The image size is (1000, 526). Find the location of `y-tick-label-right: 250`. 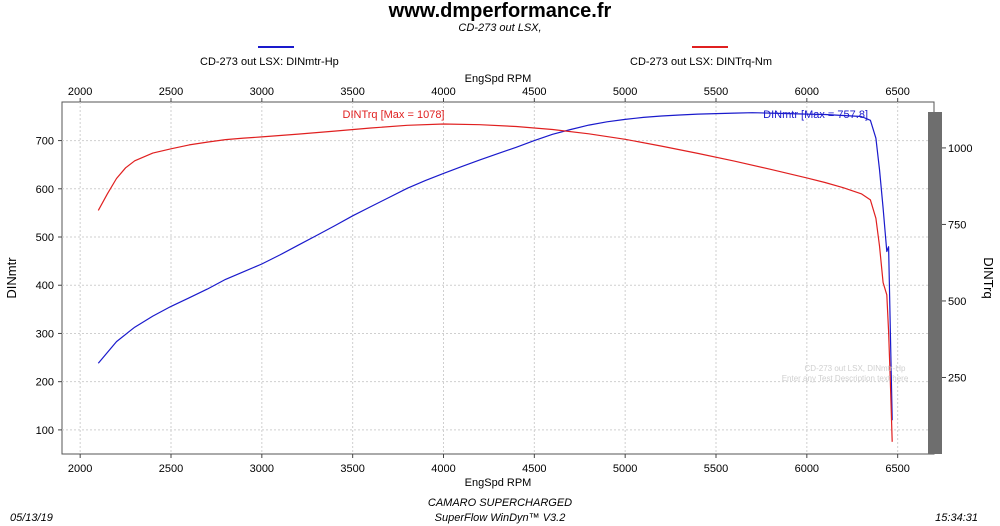

y-tick-label-right: 250 is located at coordinates (957, 378).